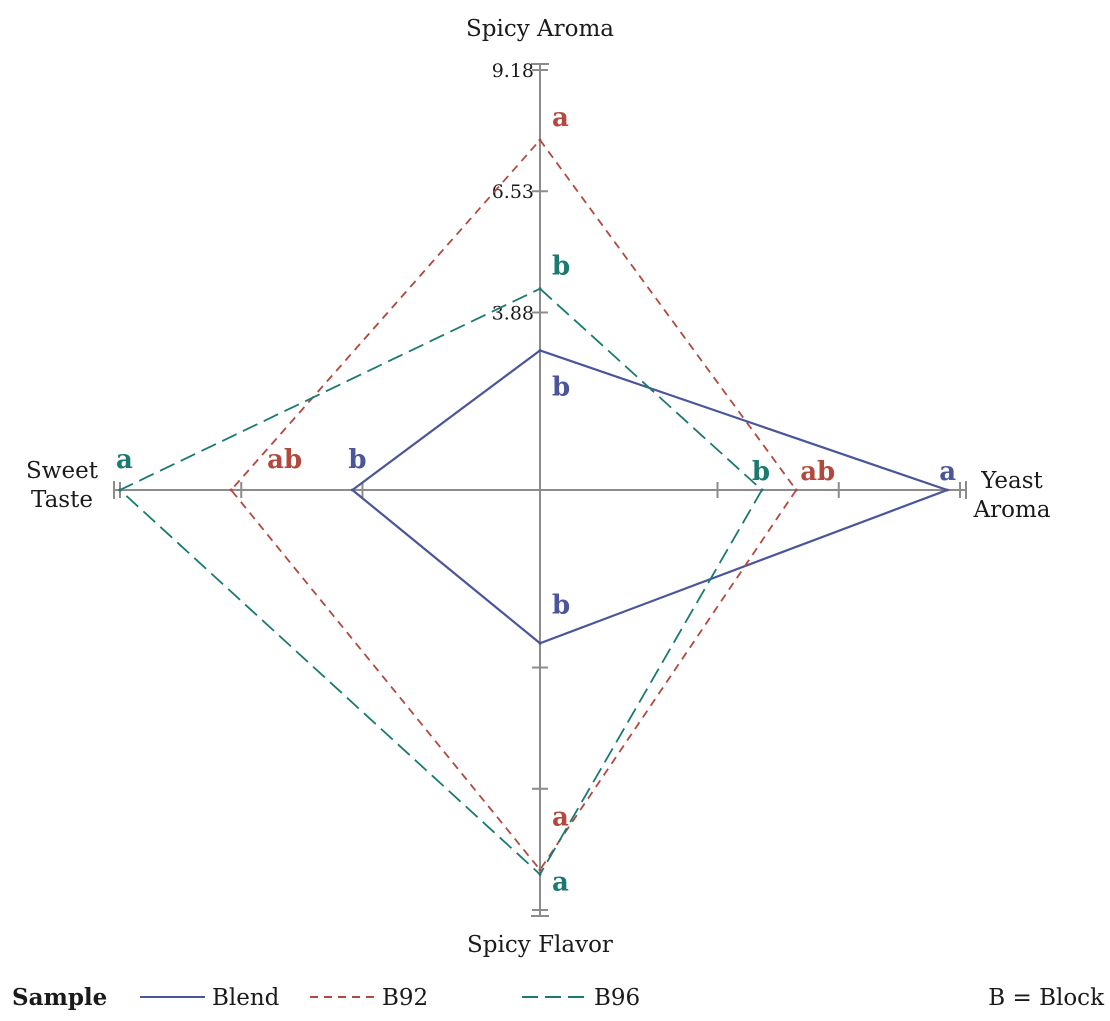 The image size is (1110, 1021). Describe the element at coordinates (513, 71) in the screenshot. I see `tick-label-2: 9.18` at that location.